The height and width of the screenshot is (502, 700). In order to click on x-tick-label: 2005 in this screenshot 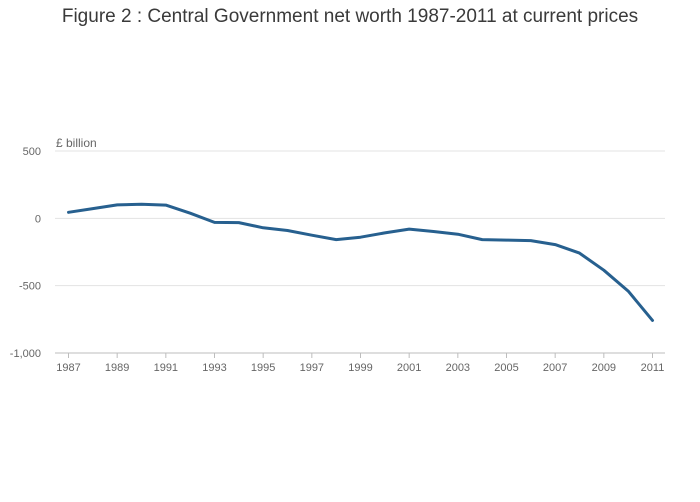, I will do `click(506, 368)`.